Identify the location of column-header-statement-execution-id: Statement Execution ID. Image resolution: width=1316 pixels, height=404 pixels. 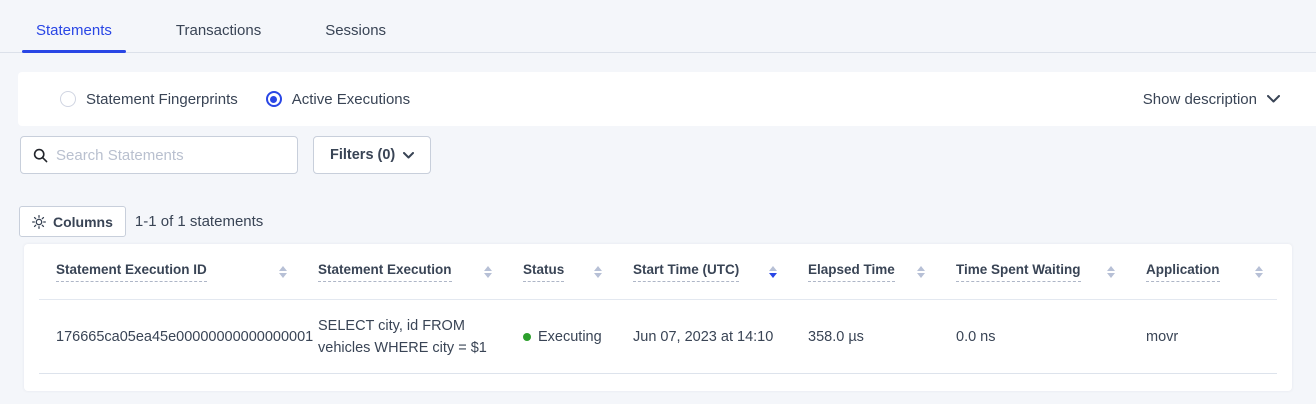
(170, 271).